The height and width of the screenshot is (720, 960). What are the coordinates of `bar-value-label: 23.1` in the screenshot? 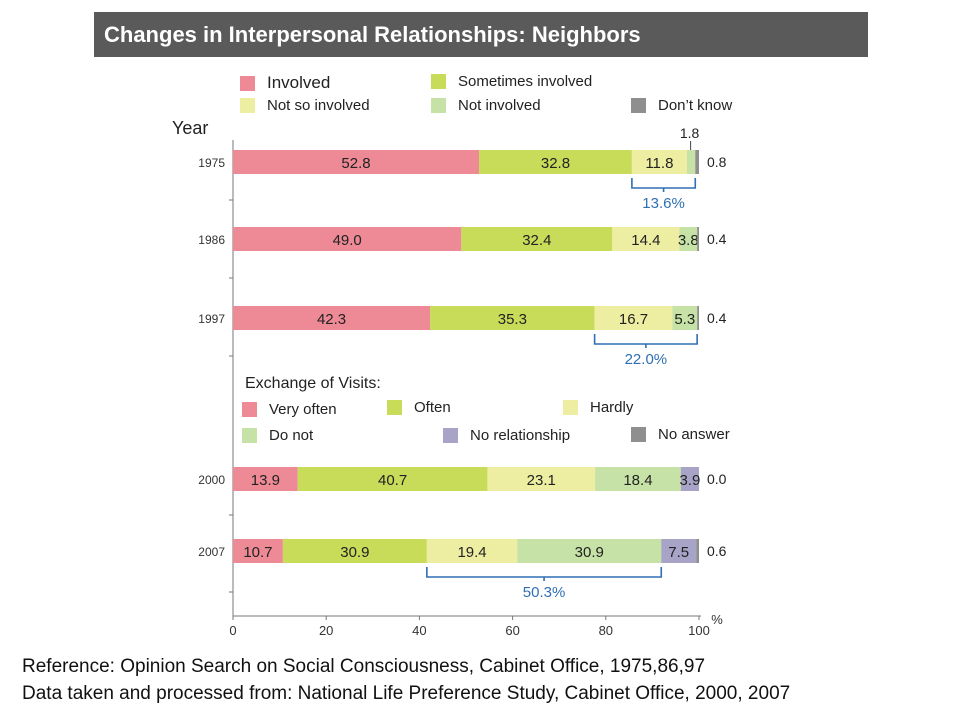 It's located at (541, 480).